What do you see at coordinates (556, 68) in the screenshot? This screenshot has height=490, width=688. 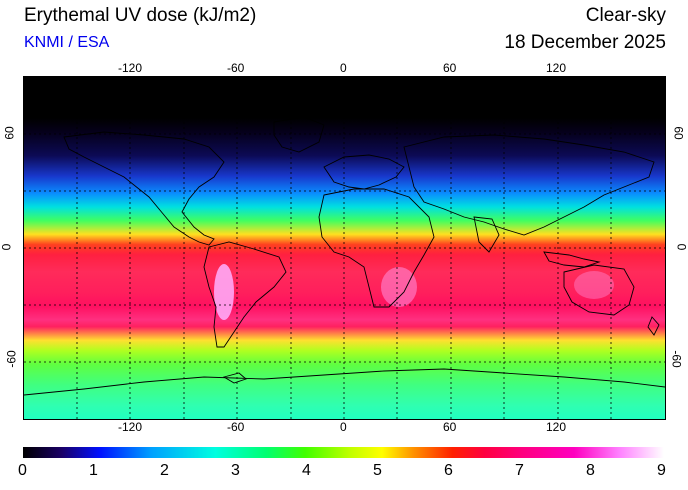 I see `lon-tick-top: 120` at bounding box center [556, 68].